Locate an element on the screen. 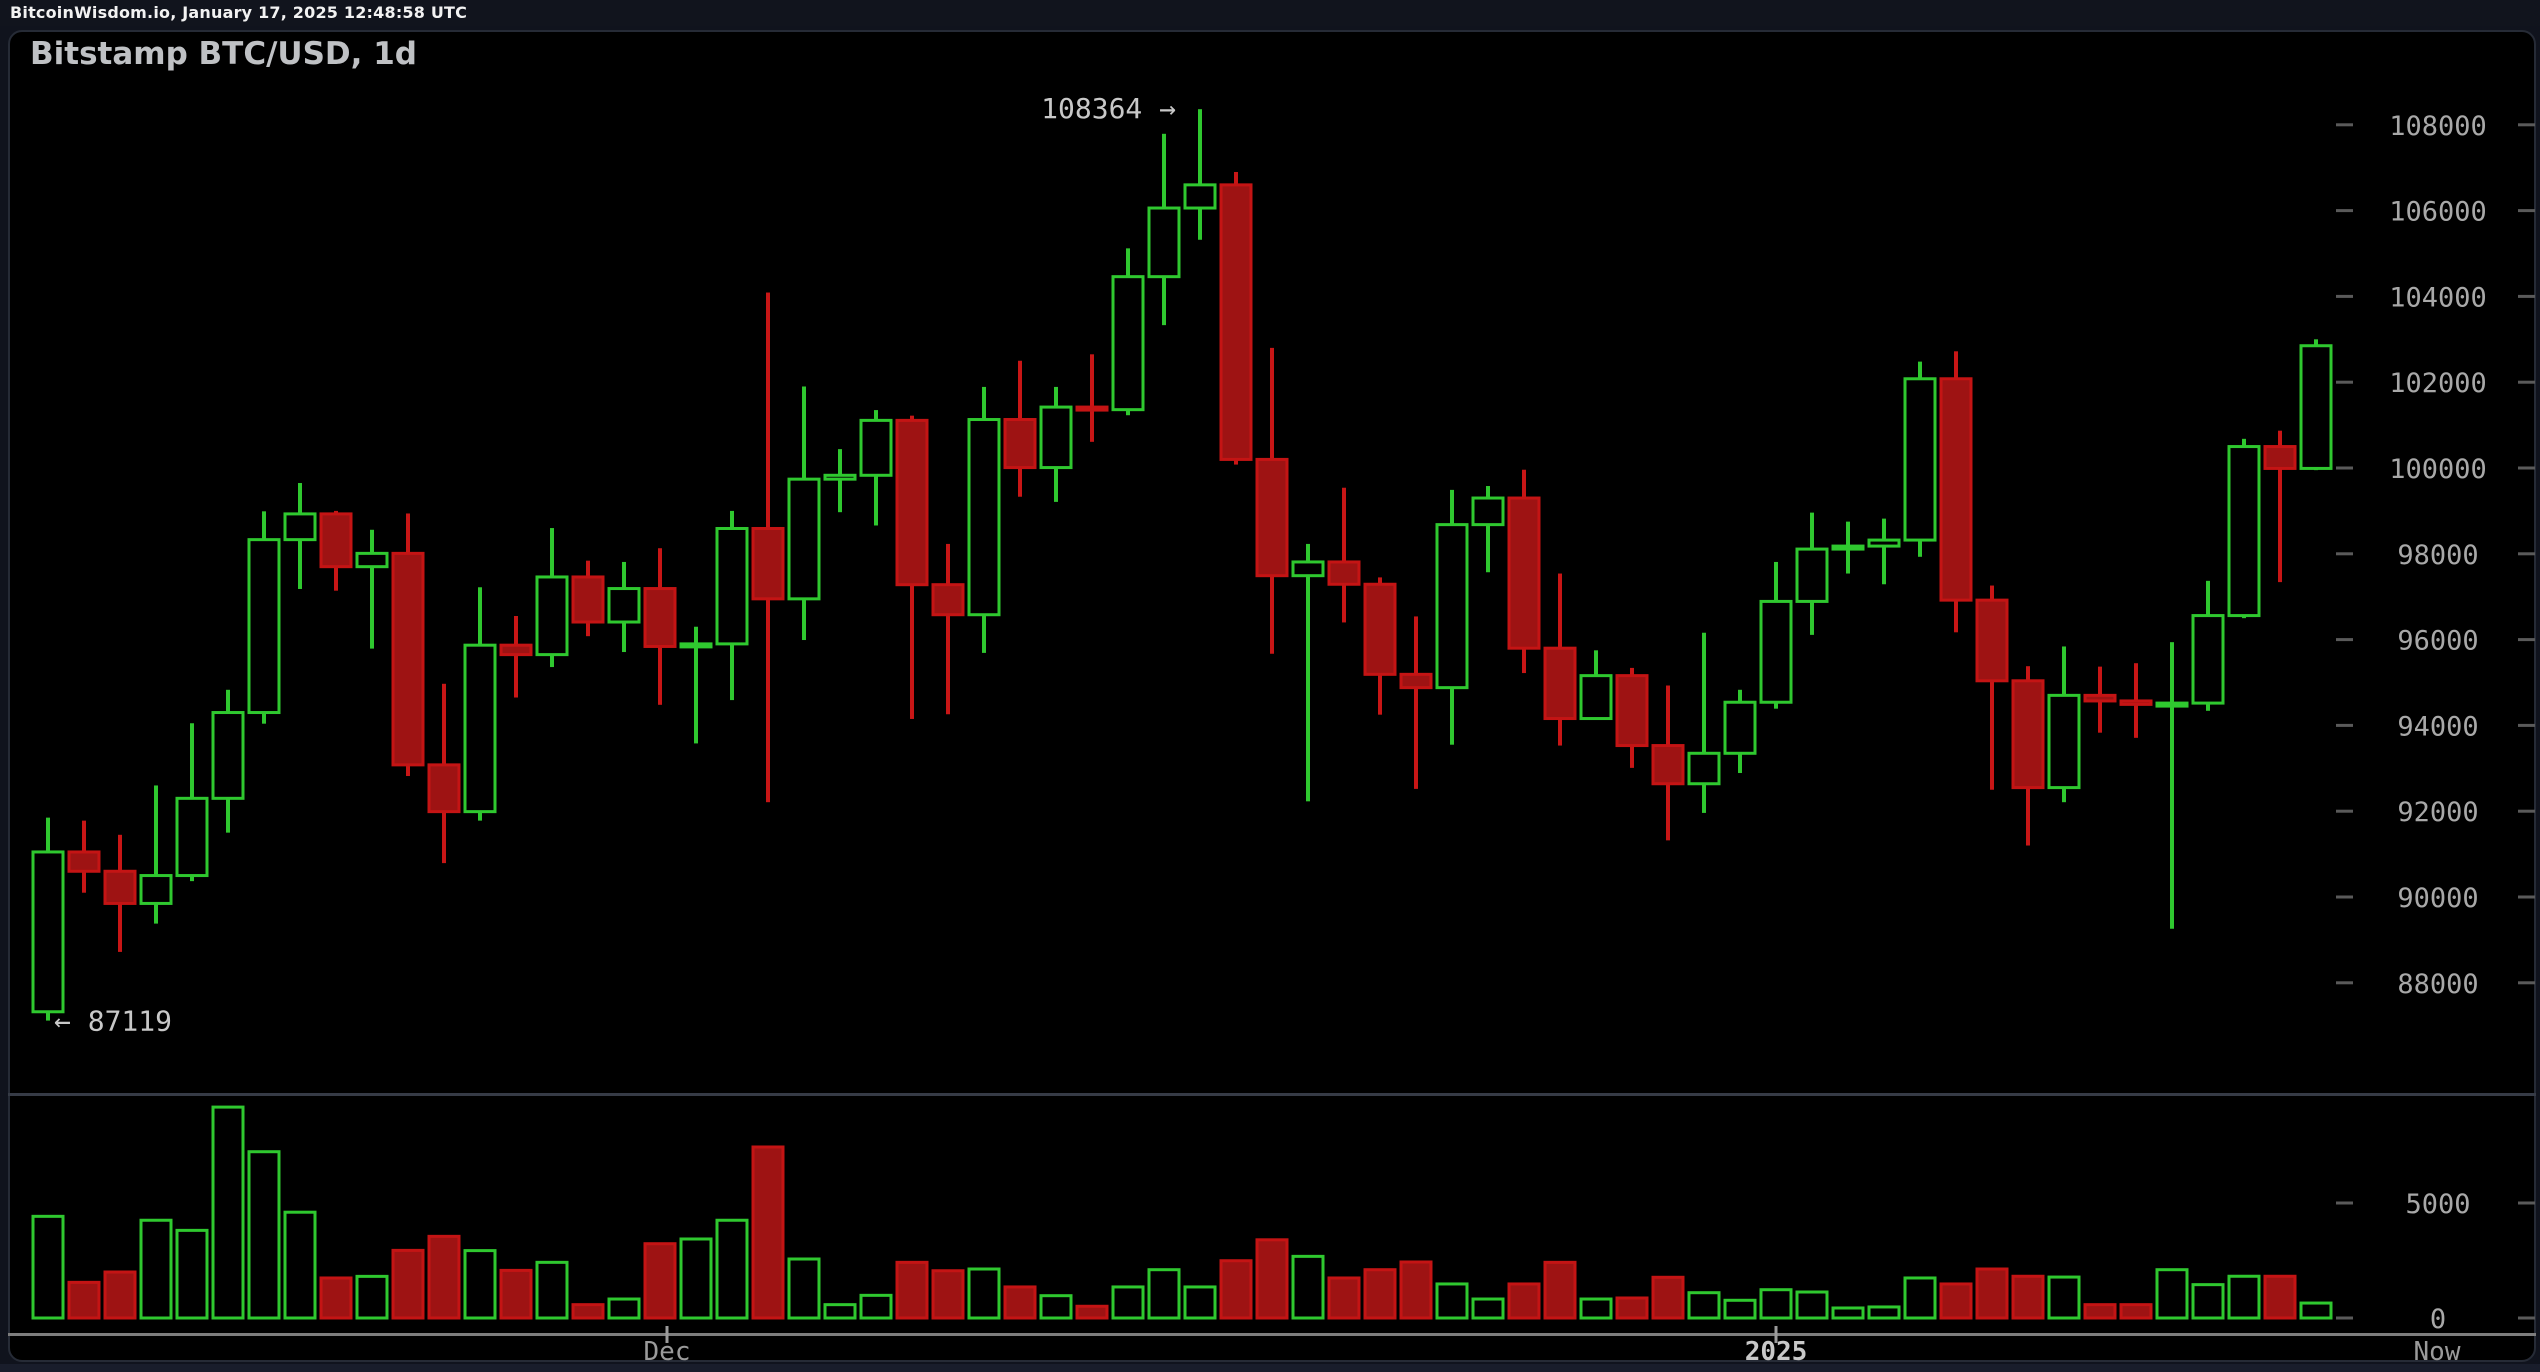 This screenshot has height=1372, width=2540. x-axis-line is located at coordinates (1272, 1334).